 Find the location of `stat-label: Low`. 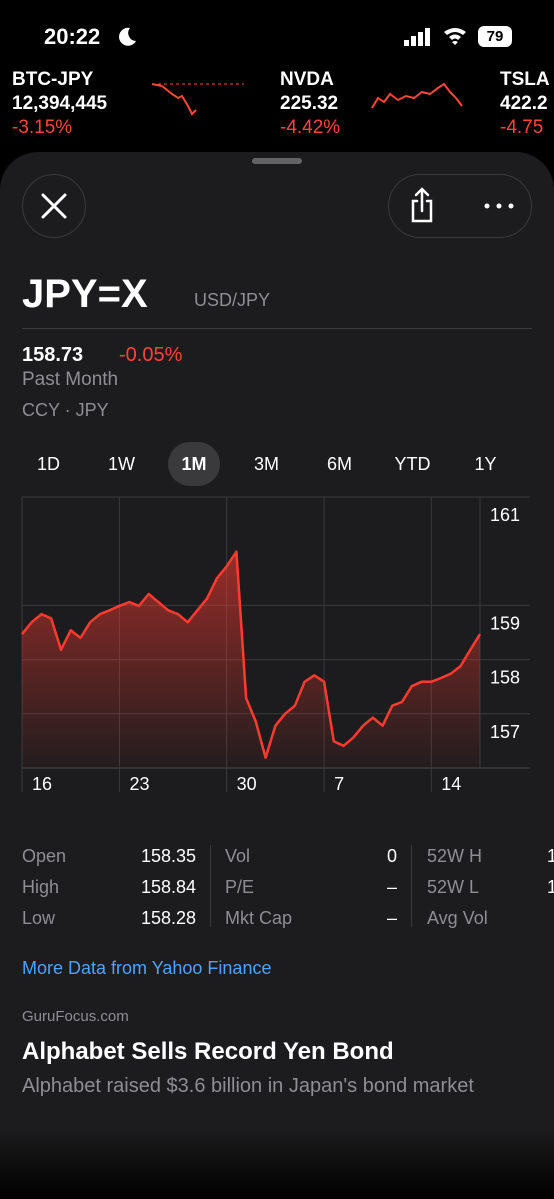

stat-label: Low is located at coordinates (39, 918).